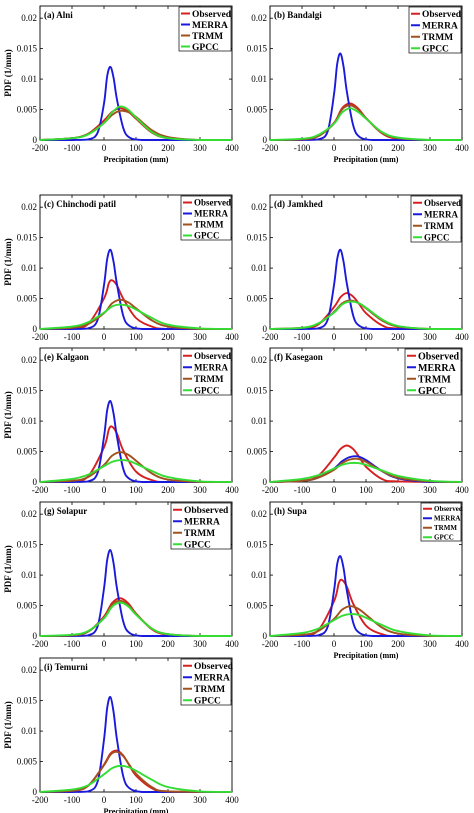  I want to click on legend-label: Obbserved, so click(206, 511).